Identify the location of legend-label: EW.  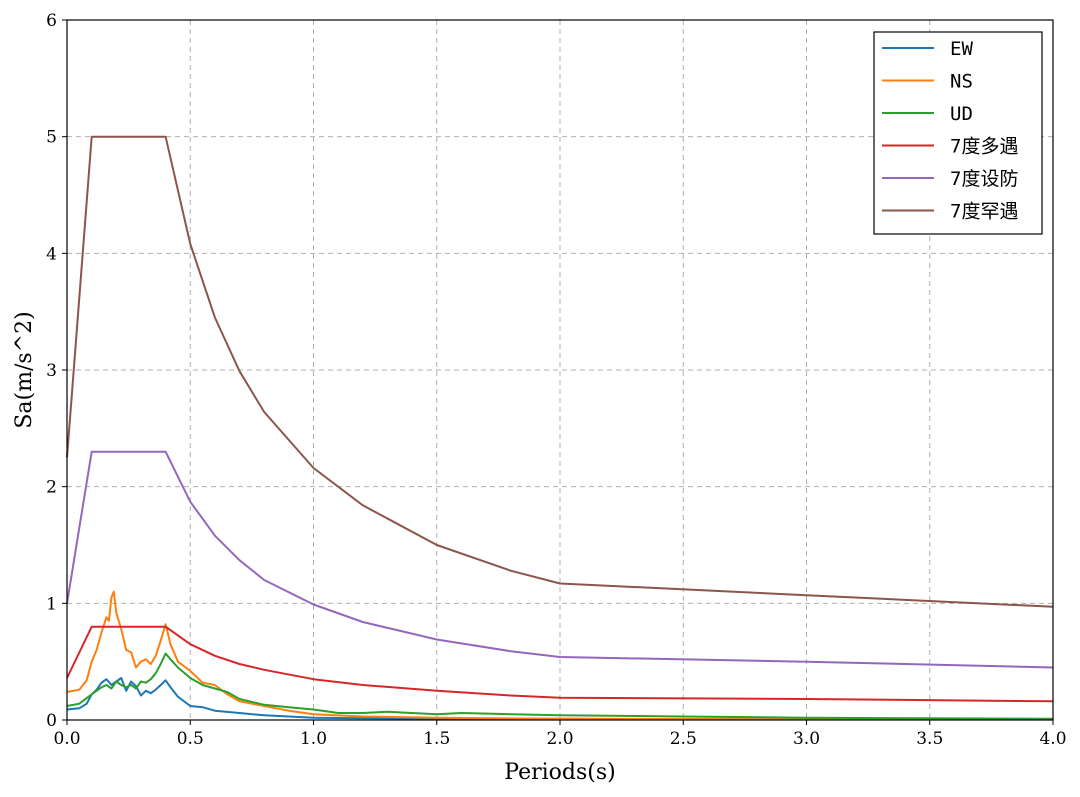
(961, 49).